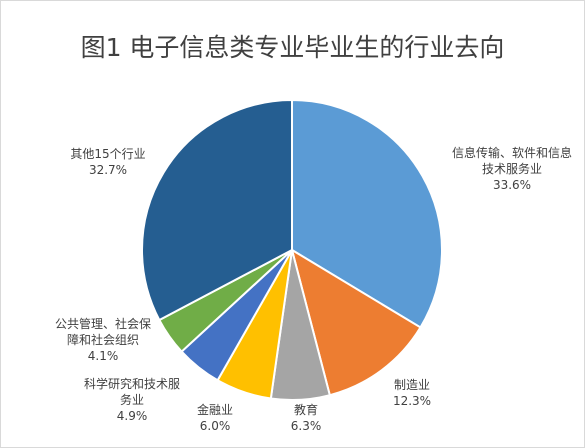 The width and height of the screenshot is (585, 448). What do you see at coordinates (215, 409) in the screenshot?
I see `slice-category-label: 金融业` at bounding box center [215, 409].